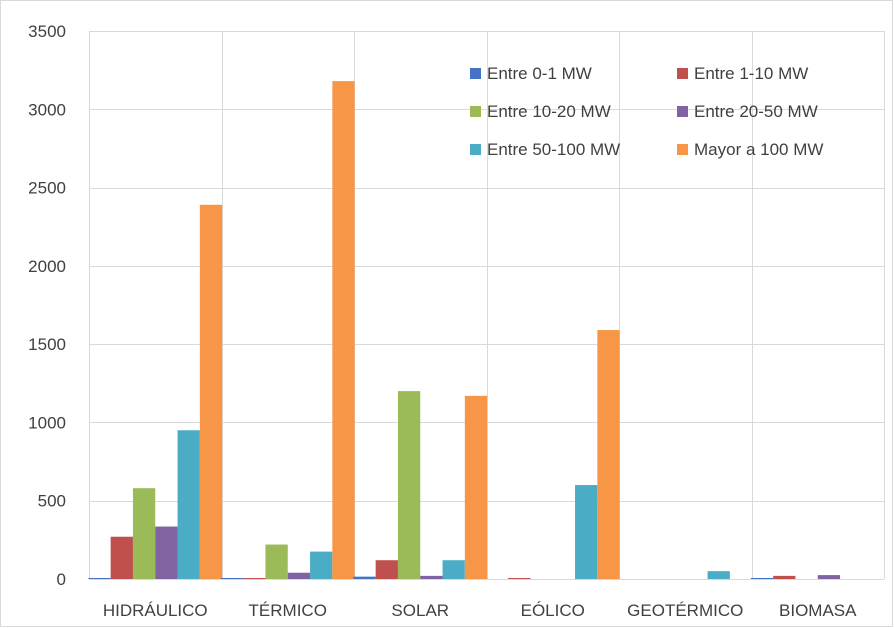 The width and height of the screenshot is (894, 628). Describe the element at coordinates (47, 31) in the screenshot. I see `y-tick-label: 3500` at that location.